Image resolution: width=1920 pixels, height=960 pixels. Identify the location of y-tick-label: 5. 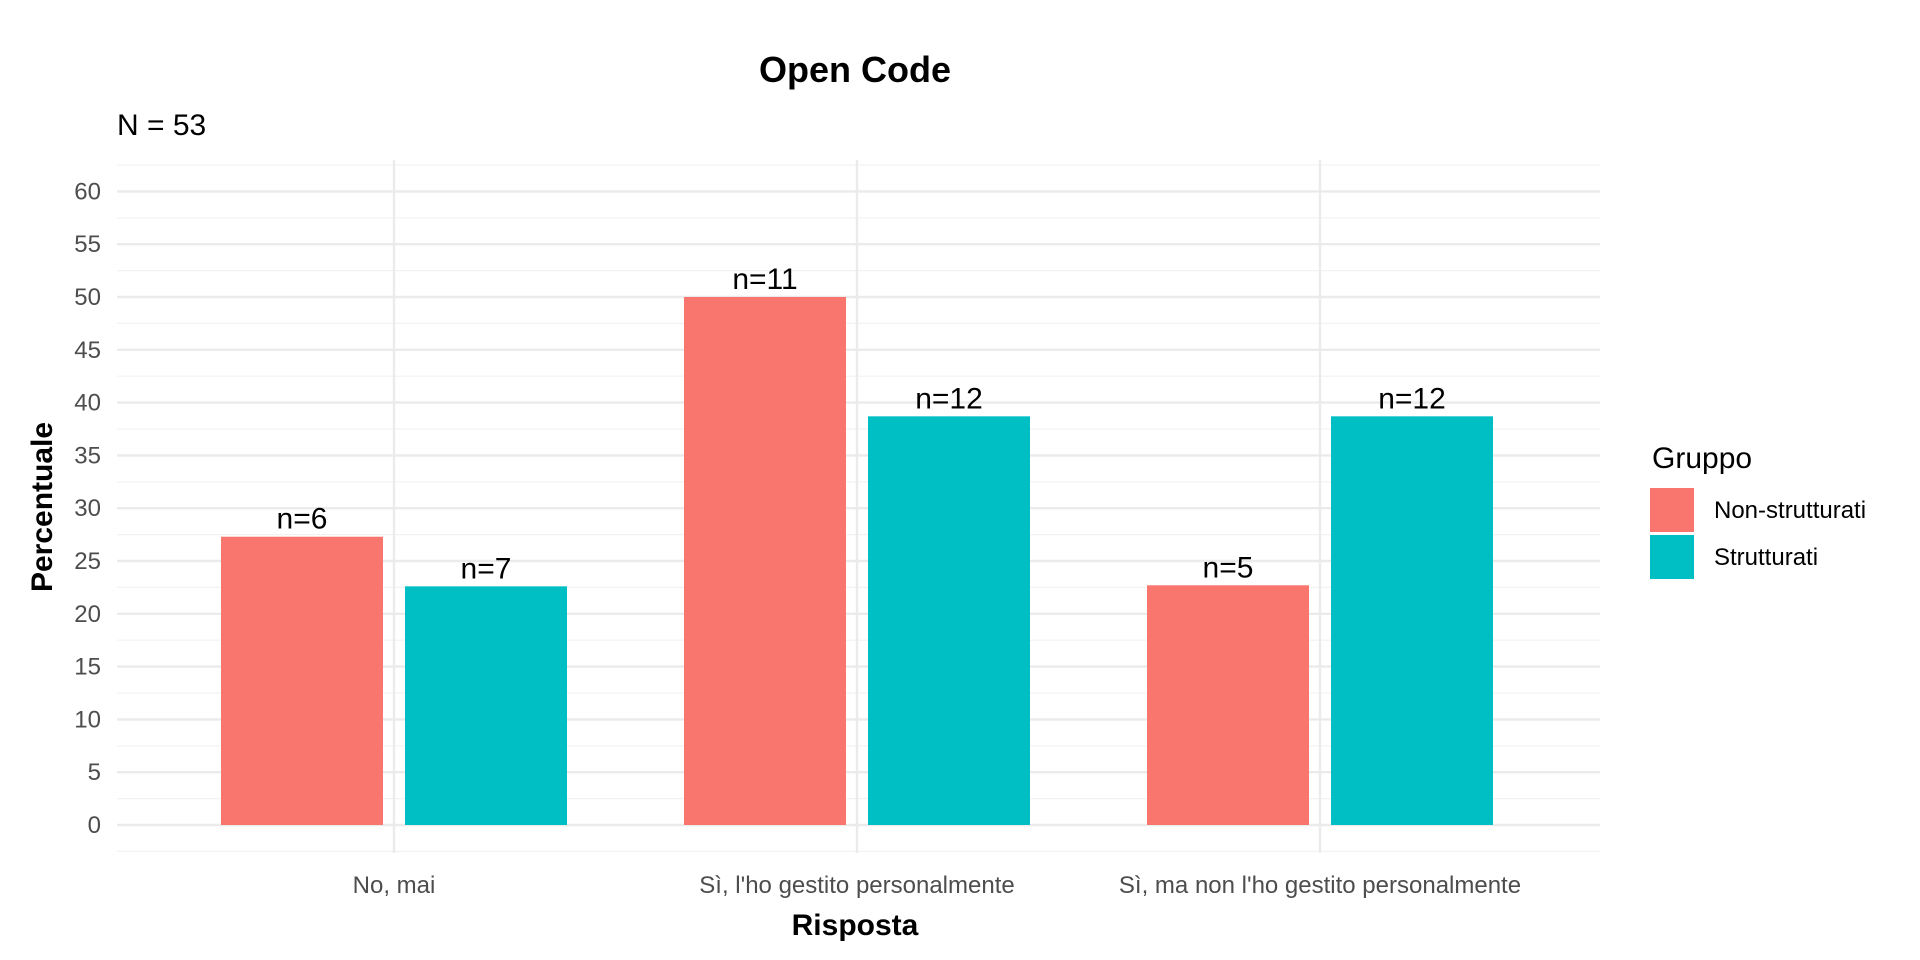
(94, 772).